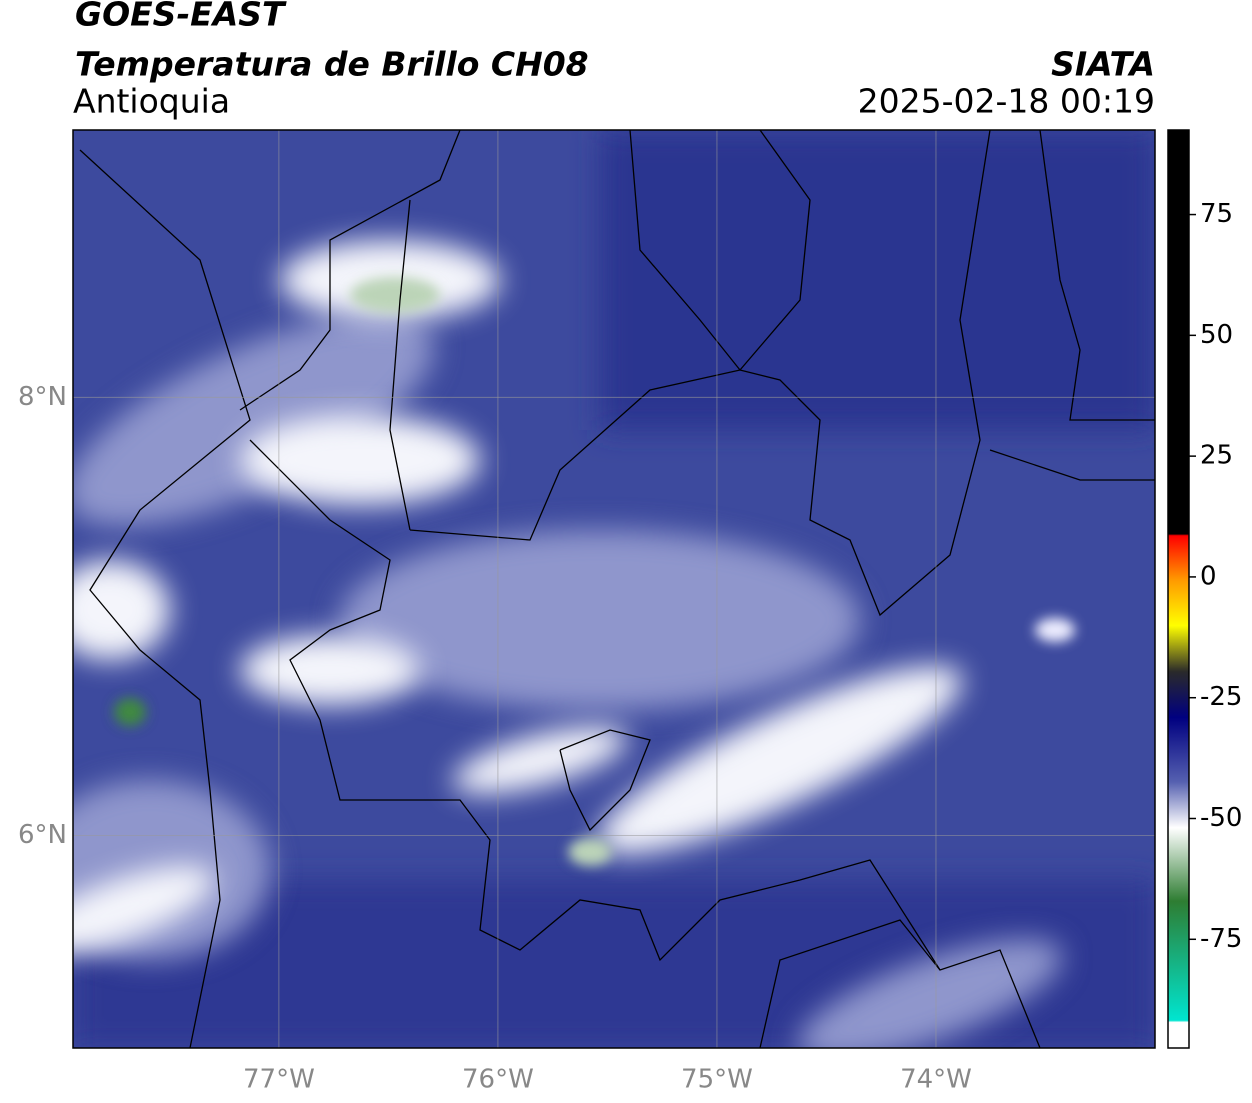 This screenshot has height=1103, width=1252. Describe the element at coordinates (1006, 101) in the screenshot. I see `datetime: 2025-02-18 00:19` at that location.